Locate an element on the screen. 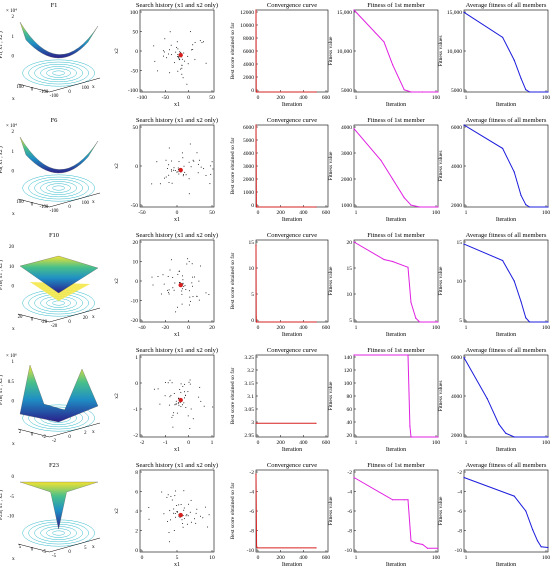 The width and height of the screenshot is (550, 576). F10-search-xtick-label: -20 is located at coordinates (166, 328).